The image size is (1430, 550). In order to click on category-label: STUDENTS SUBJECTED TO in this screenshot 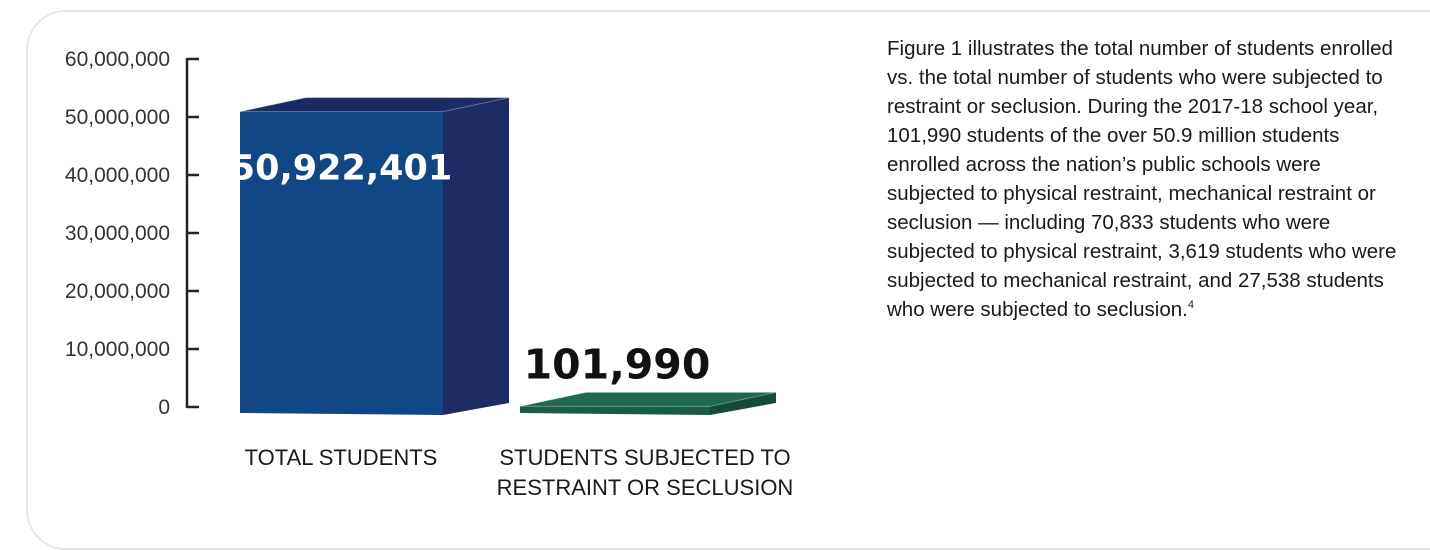, I will do `click(644, 457)`.